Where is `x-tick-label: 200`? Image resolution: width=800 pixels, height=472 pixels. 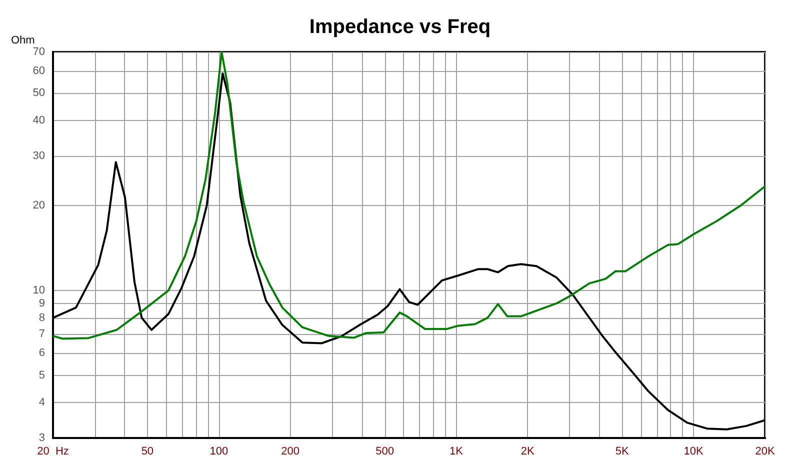
x-tick-label: 200 is located at coordinates (290, 452).